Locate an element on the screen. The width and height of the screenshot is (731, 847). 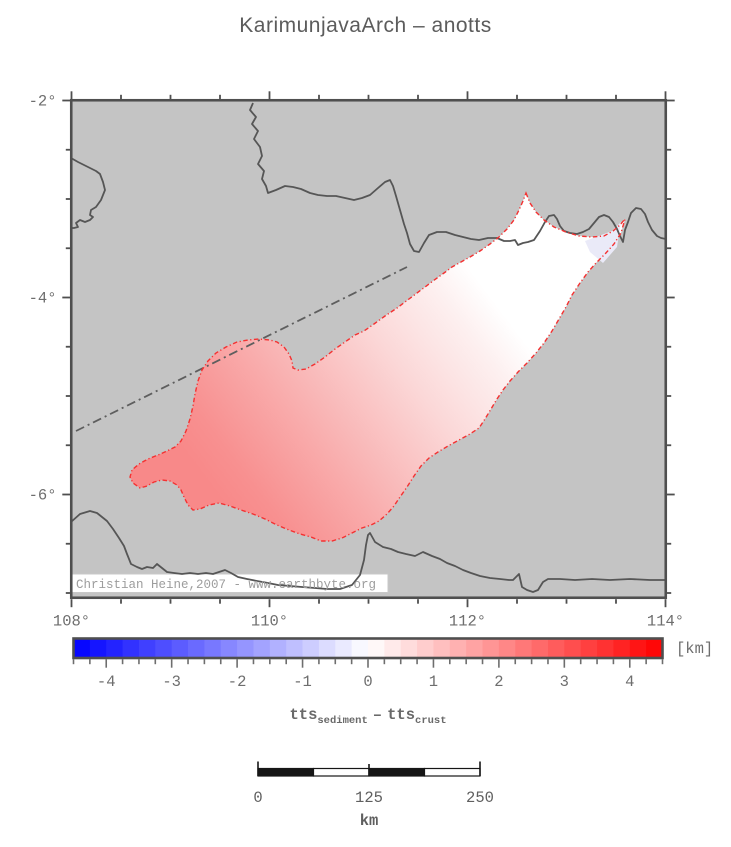
colorbar-tick-label: 1 is located at coordinates (433, 682).